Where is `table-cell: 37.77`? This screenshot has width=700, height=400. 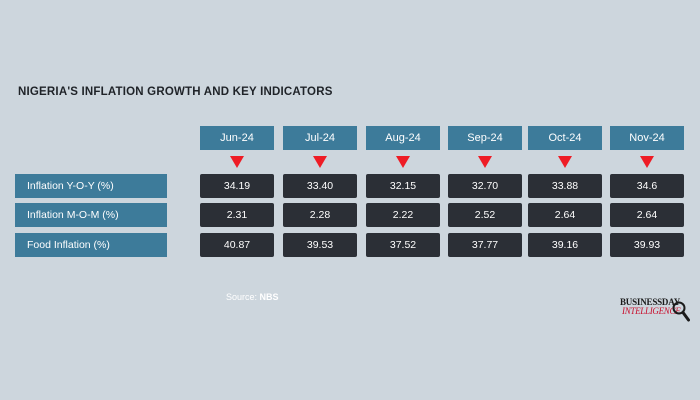 table-cell: 37.77 is located at coordinates (485, 245).